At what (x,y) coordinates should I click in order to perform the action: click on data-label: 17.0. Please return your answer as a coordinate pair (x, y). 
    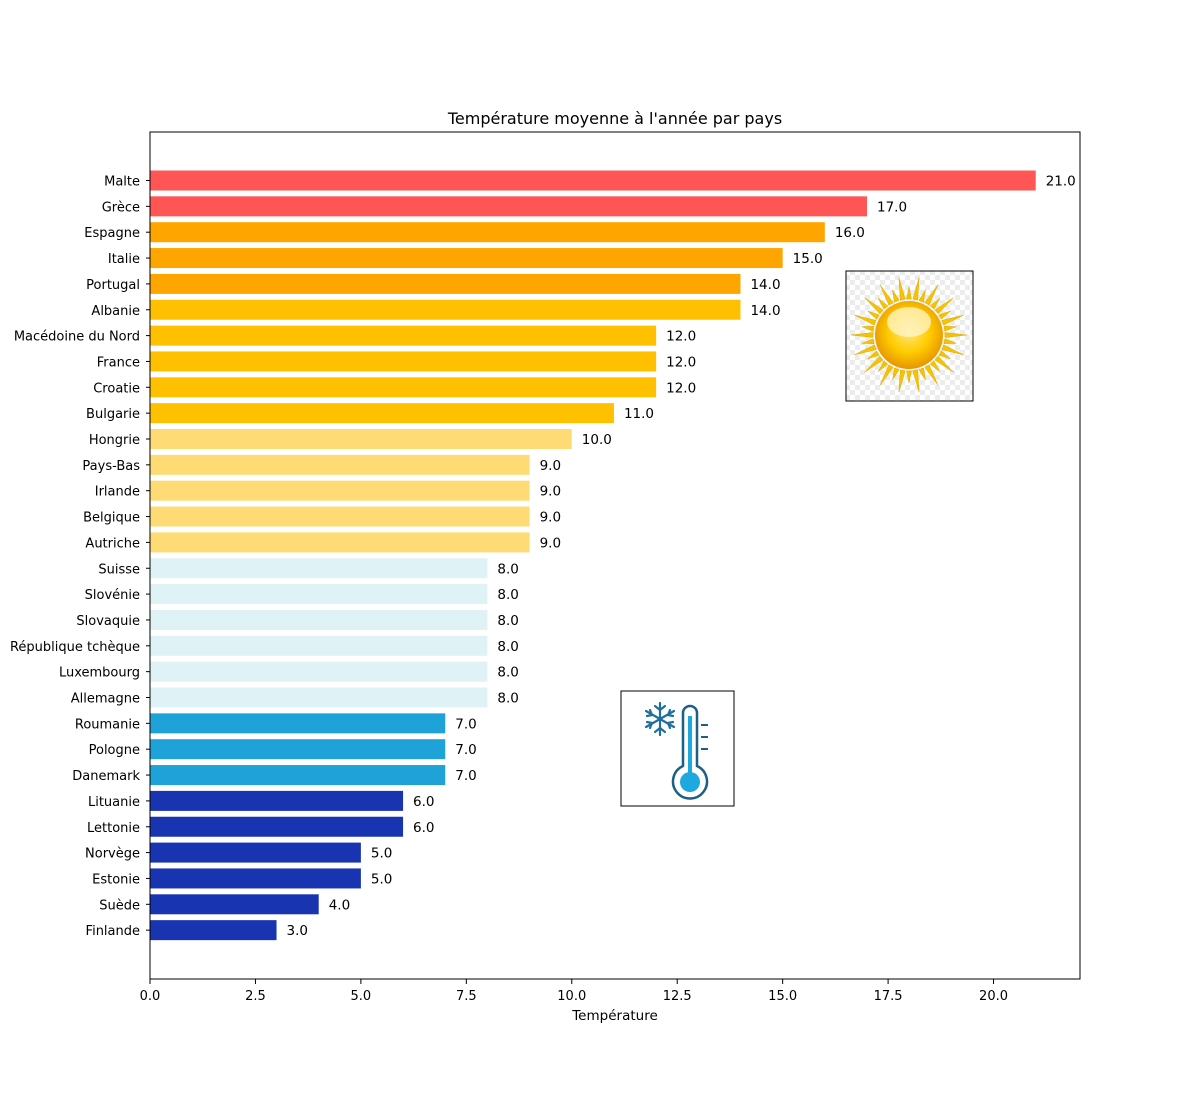
    Looking at the image, I should click on (892, 207).